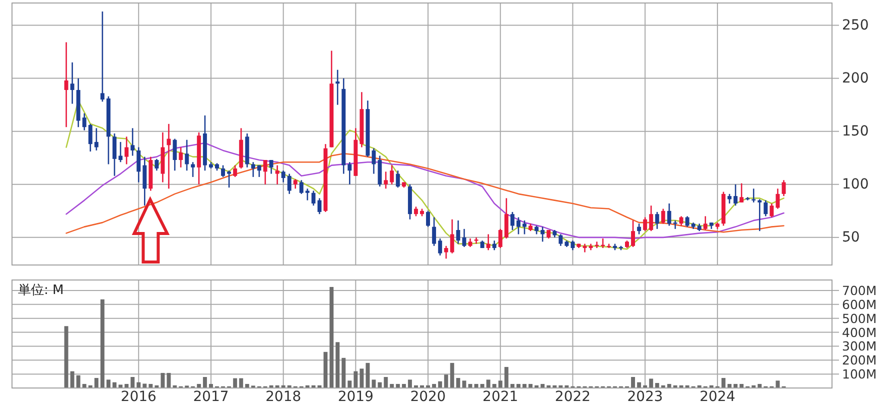 The height and width of the screenshot is (405, 890). What do you see at coordinates (855, 78) in the screenshot?
I see `y-tick-label: 200` at bounding box center [855, 78].